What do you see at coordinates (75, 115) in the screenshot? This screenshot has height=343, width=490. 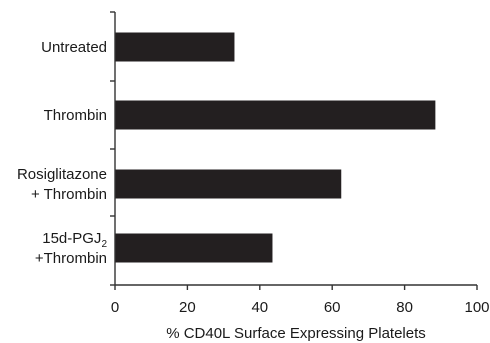 I see `category-label: Thrombin` at bounding box center [75, 115].